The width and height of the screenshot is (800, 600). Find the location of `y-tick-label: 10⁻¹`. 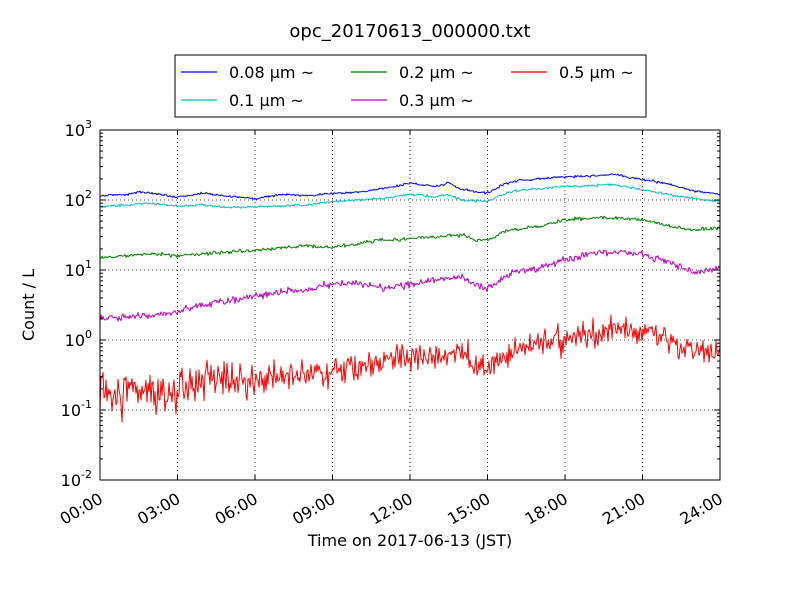

y-tick-label: 10⁻¹ is located at coordinates (76, 409).